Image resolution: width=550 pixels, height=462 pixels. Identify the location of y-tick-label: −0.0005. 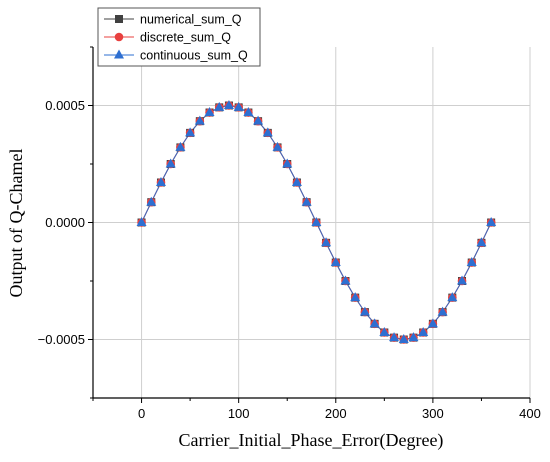
(61, 339).